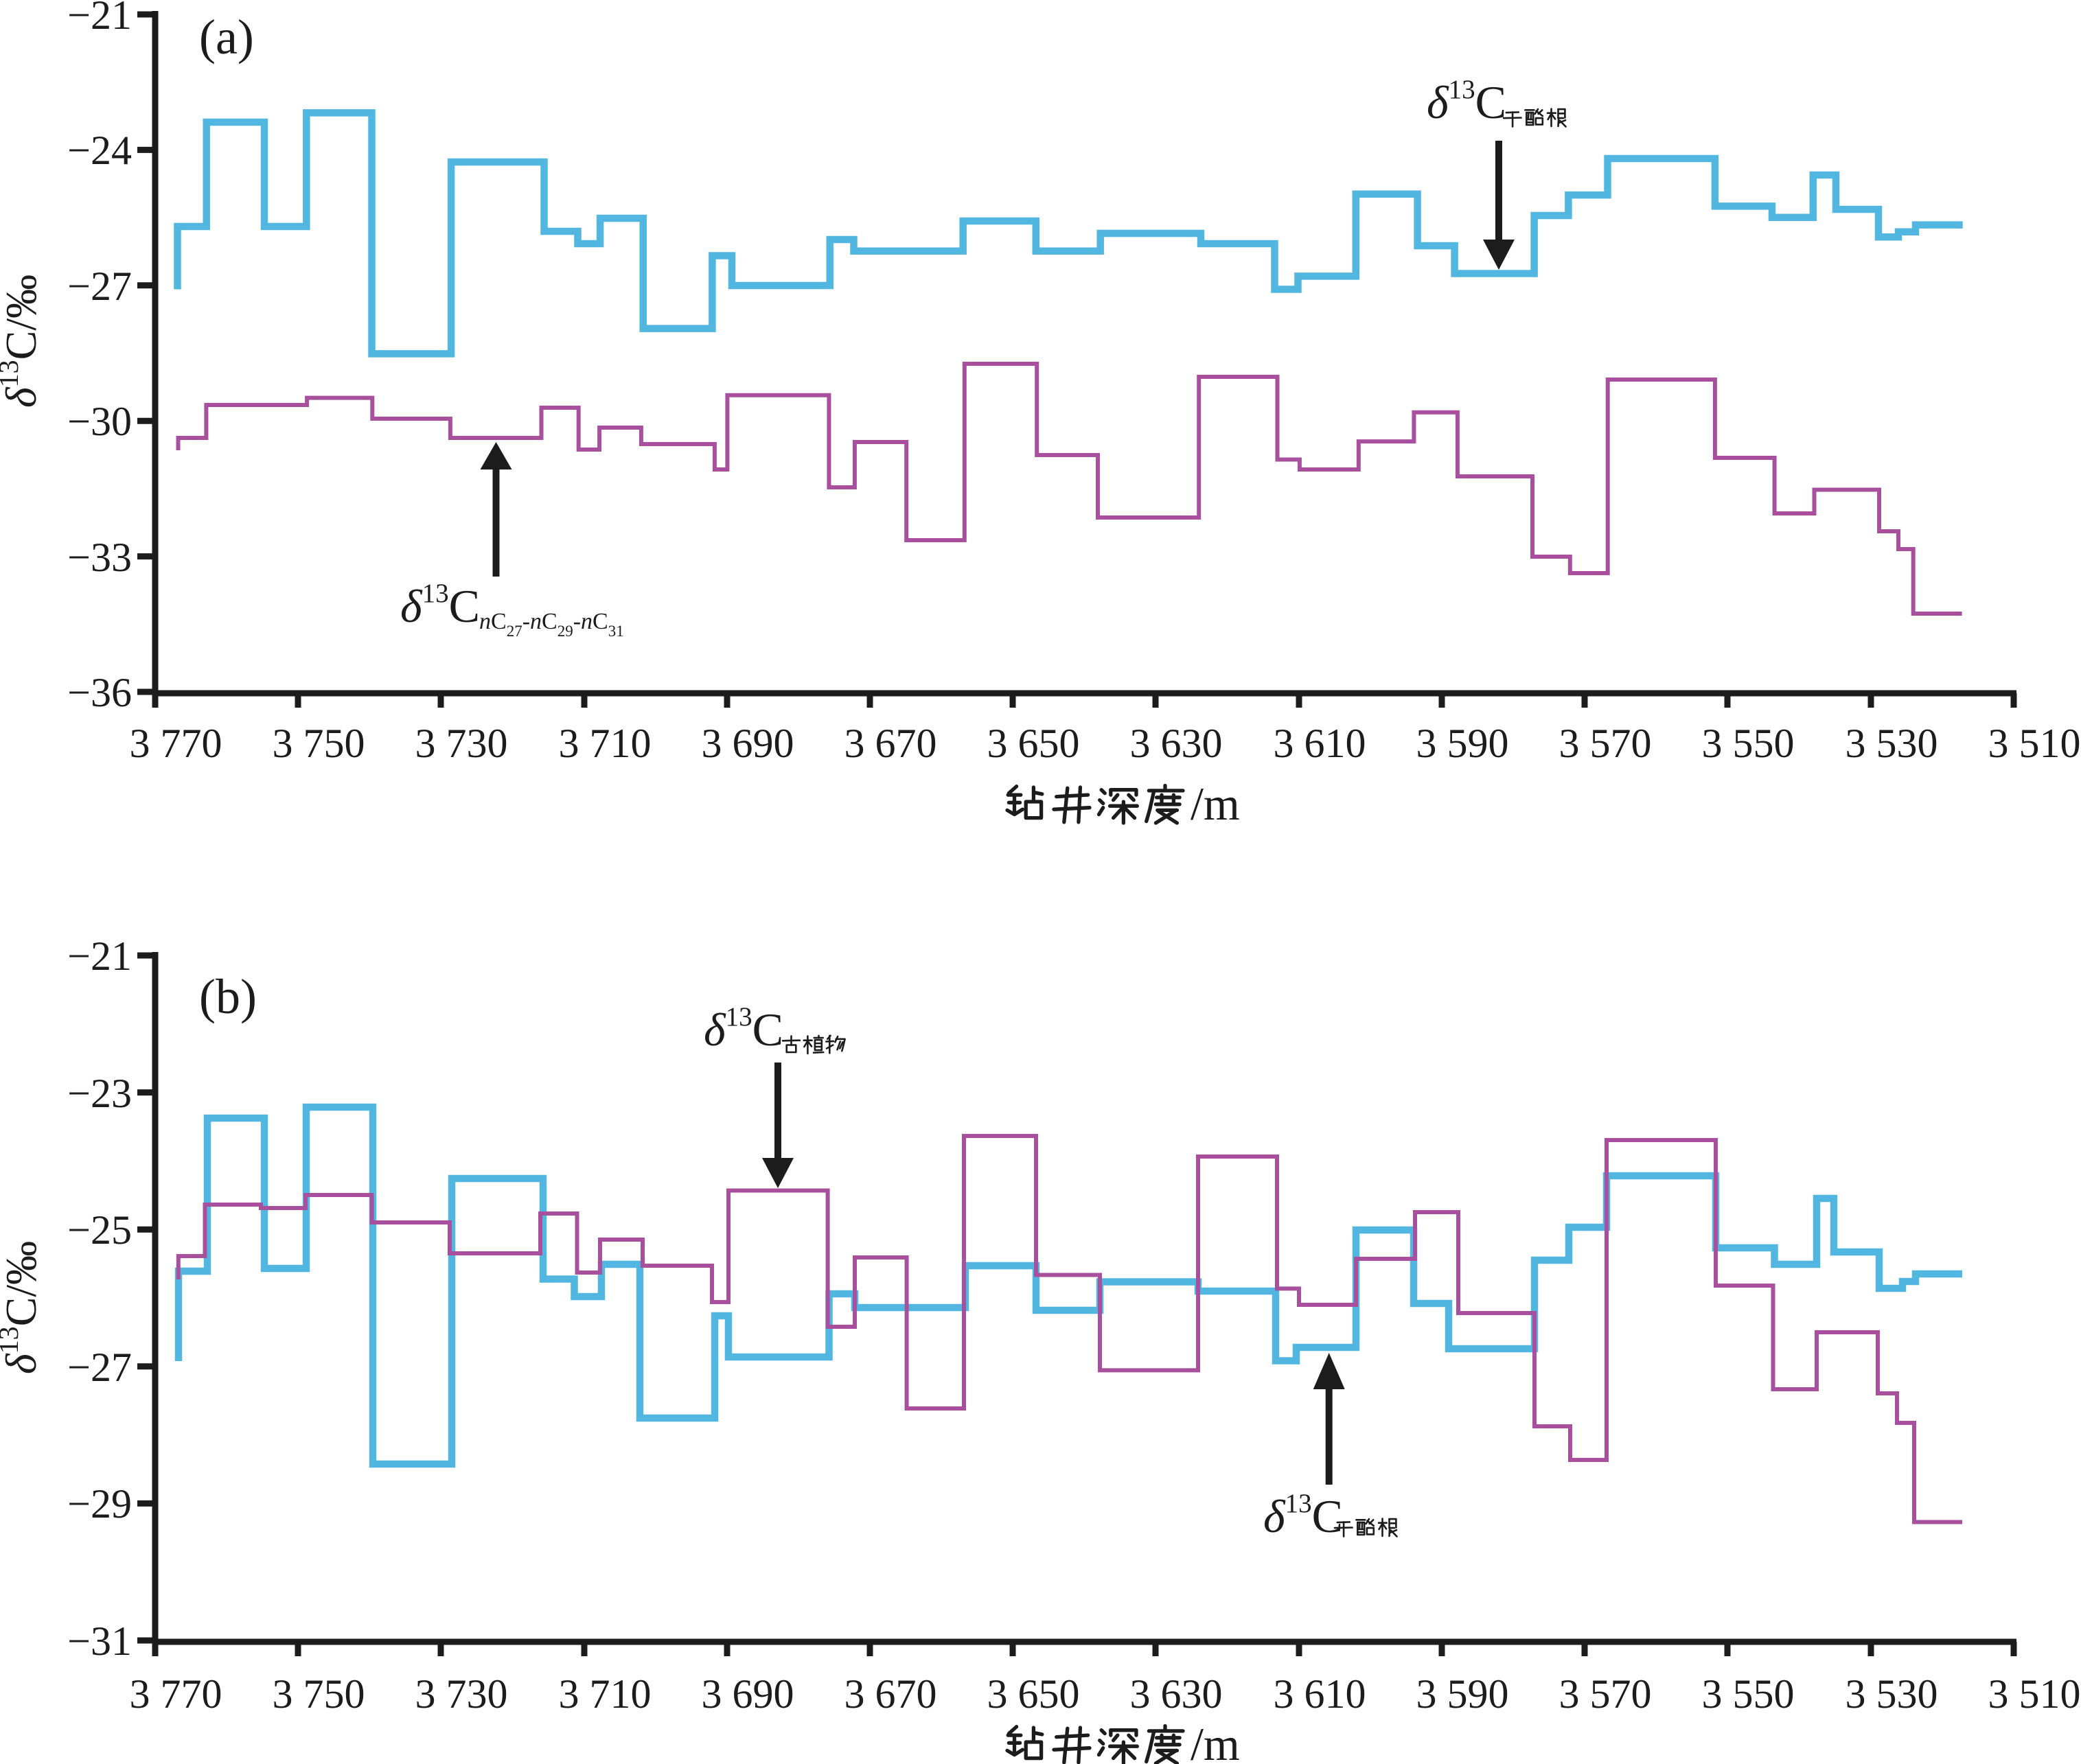 This screenshot has height=1764, width=2081. Describe the element at coordinates (99, 150) in the screenshot. I see `svg-text: −24` at that location.